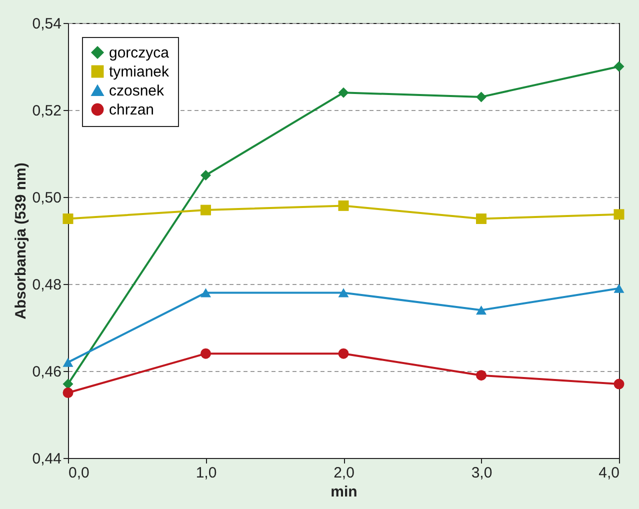 This screenshot has width=639, height=509. I want to click on x-axis-title: min, so click(344, 492).